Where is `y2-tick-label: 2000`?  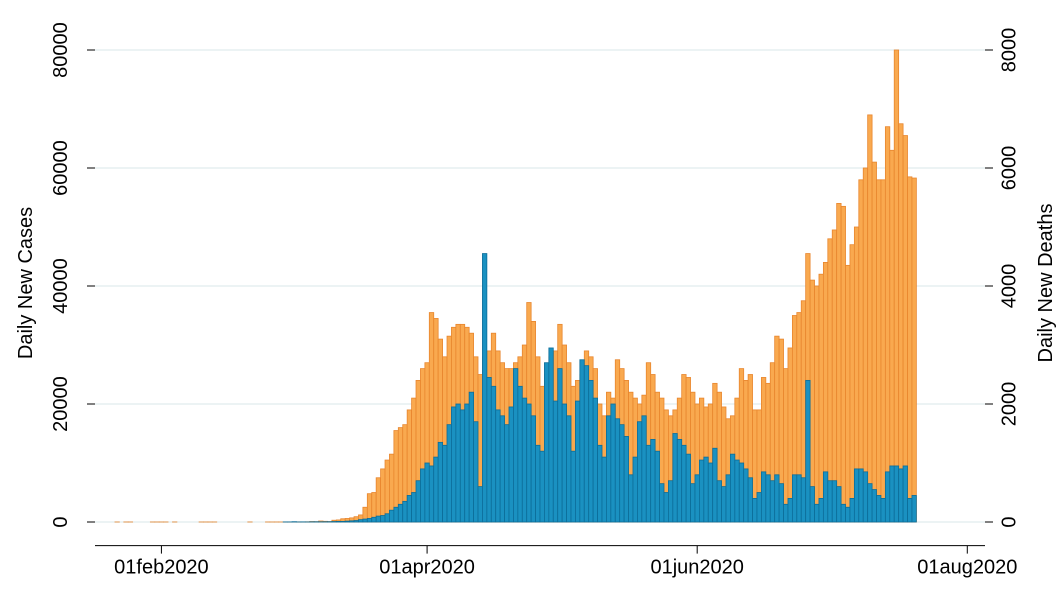 y2-tick-label: 2000 is located at coordinates (1009, 404).